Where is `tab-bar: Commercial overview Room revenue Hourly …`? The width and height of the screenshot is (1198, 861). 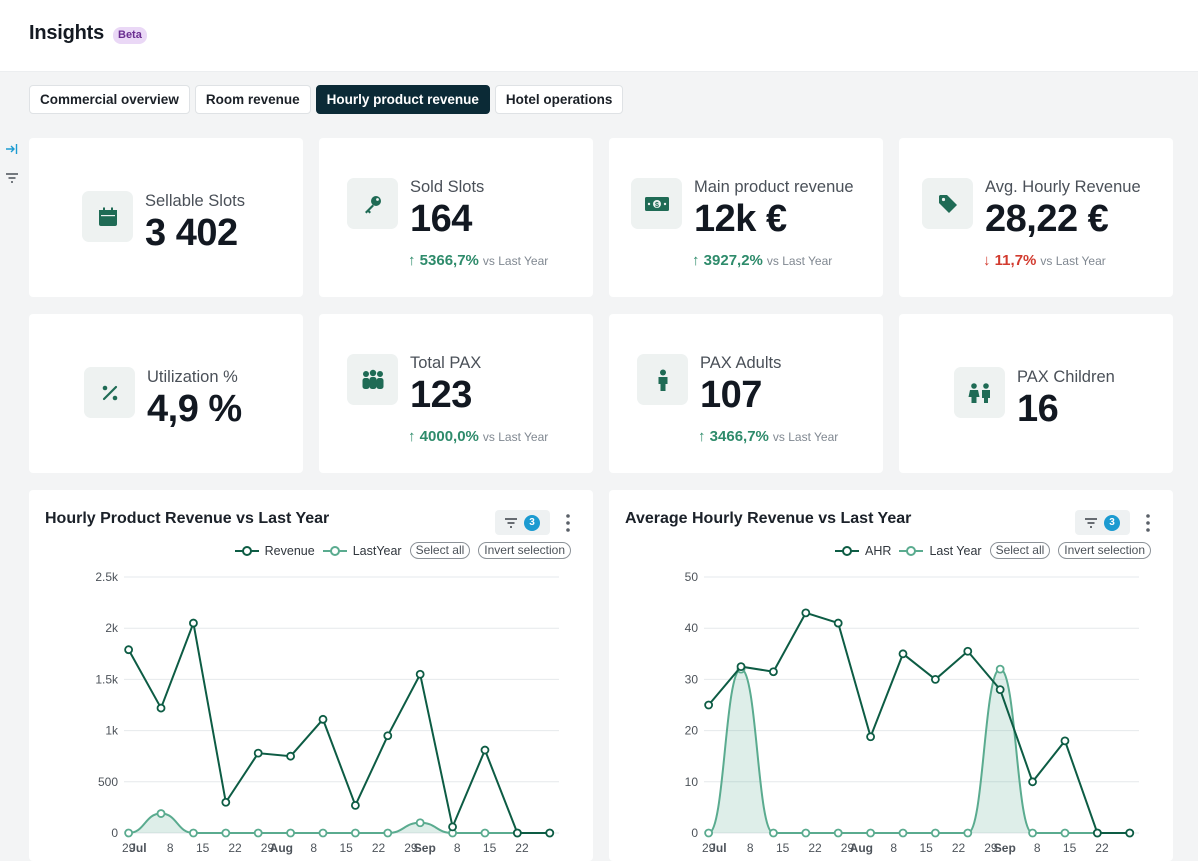
tab-bar: Commercial overview Room revenue Hourly … is located at coordinates (326, 99).